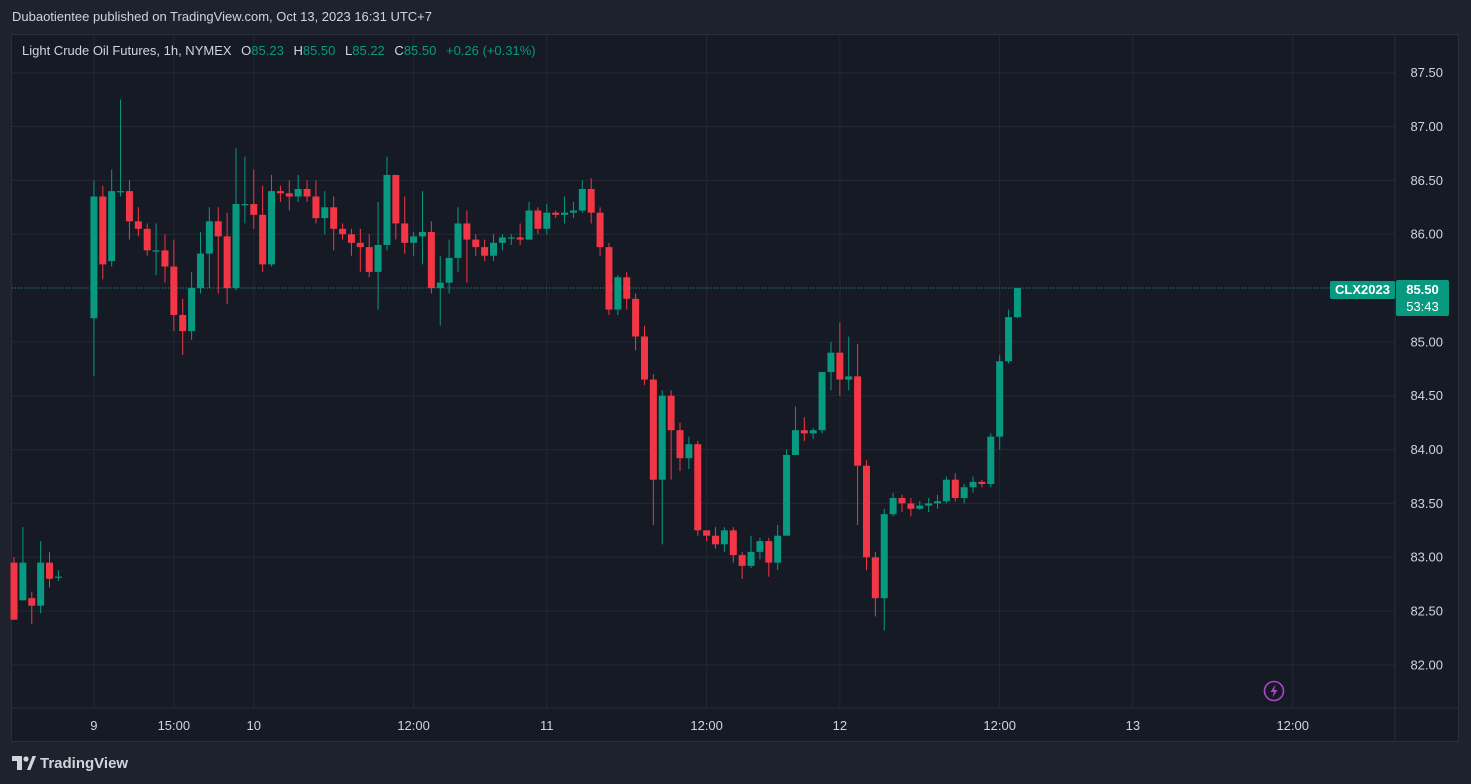 Image resolution: width=1471 pixels, height=784 pixels. Describe the element at coordinates (127, 50) in the screenshot. I see `symbol-name: Light Crude Oil Futures, 1h, NYMEX` at that location.